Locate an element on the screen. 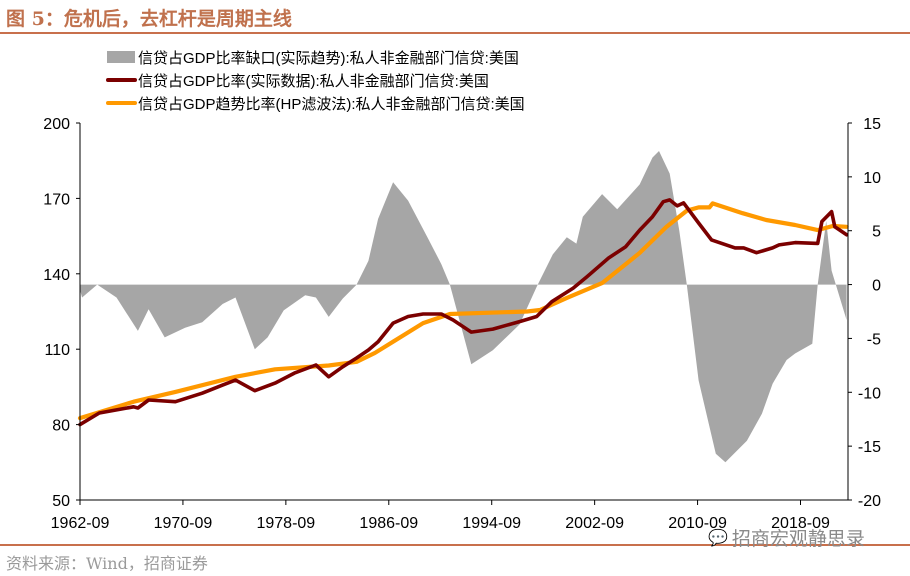 The image size is (910, 576). x-tick-label: 1978-09 is located at coordinates (285, 523).